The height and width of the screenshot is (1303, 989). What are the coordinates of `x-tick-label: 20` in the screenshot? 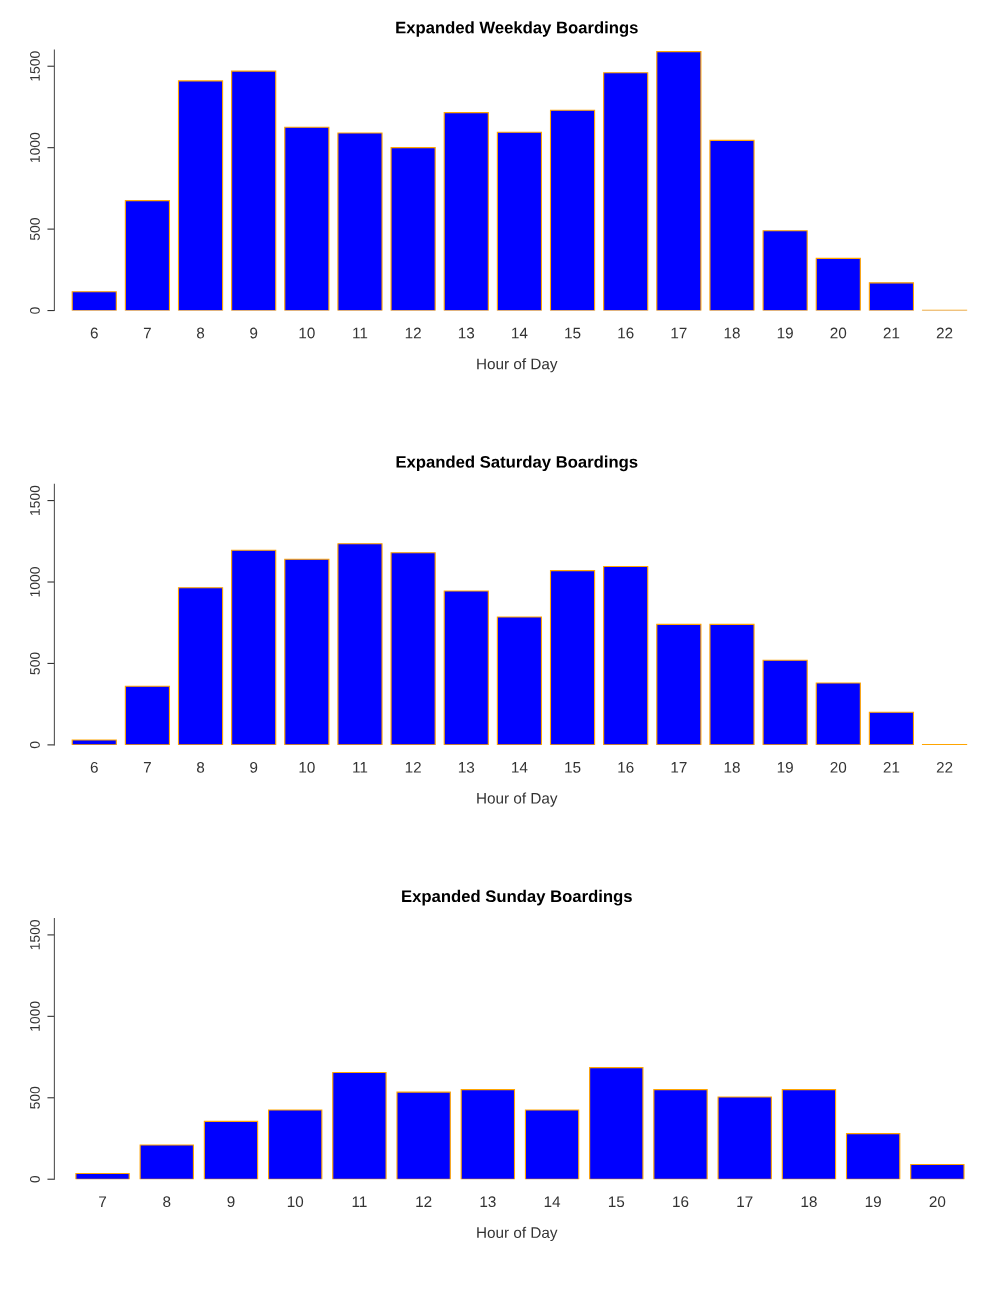 It's located at (838, 333).